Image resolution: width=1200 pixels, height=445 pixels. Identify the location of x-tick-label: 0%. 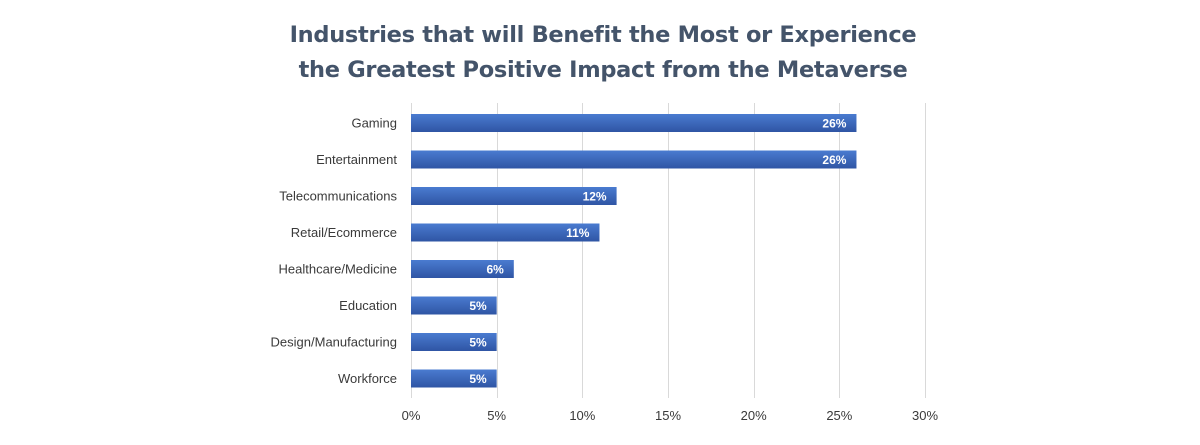
(411, 415).